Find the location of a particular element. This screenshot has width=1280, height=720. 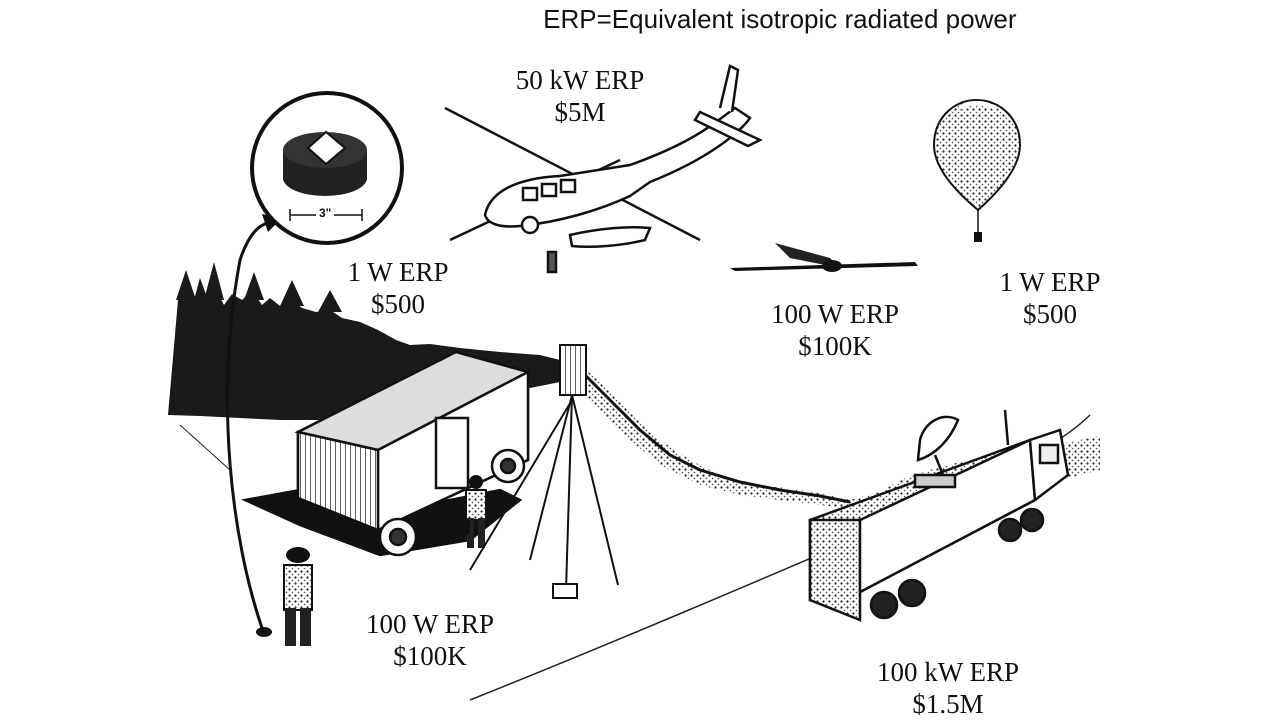

truck-label: 100 kW ERP $1.5M is located at coordinates (948, 688).